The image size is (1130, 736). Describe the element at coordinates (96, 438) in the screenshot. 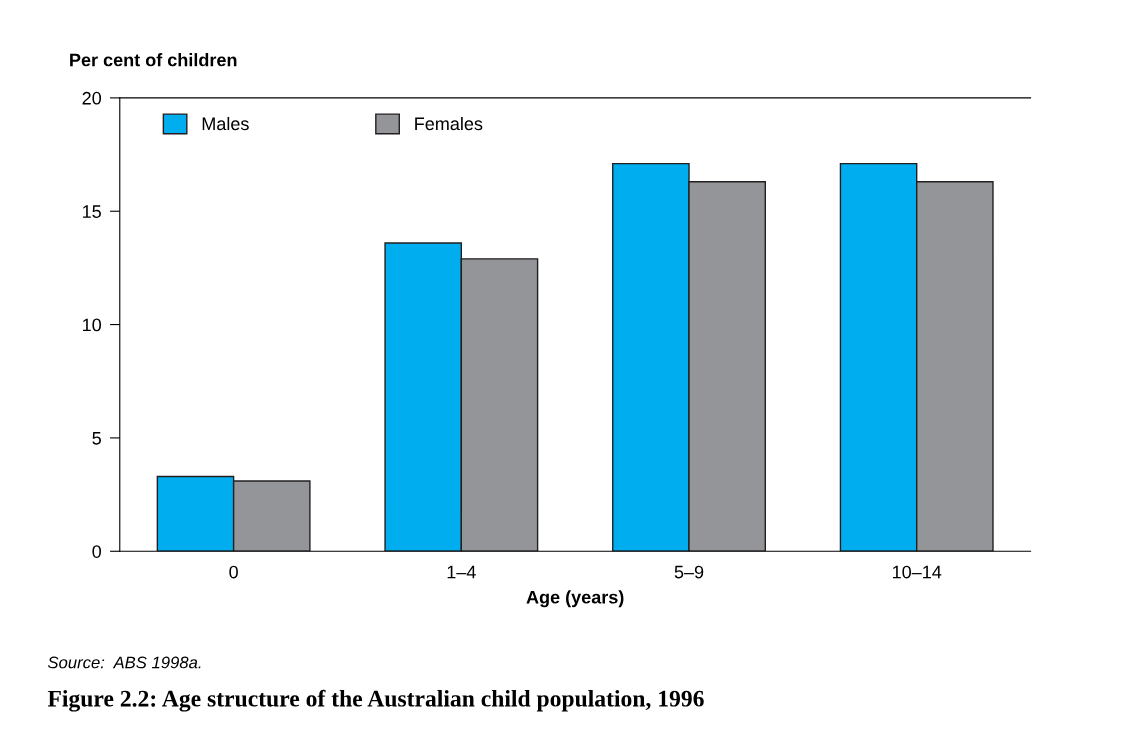

I see `y-tick-label: 5` at that location.